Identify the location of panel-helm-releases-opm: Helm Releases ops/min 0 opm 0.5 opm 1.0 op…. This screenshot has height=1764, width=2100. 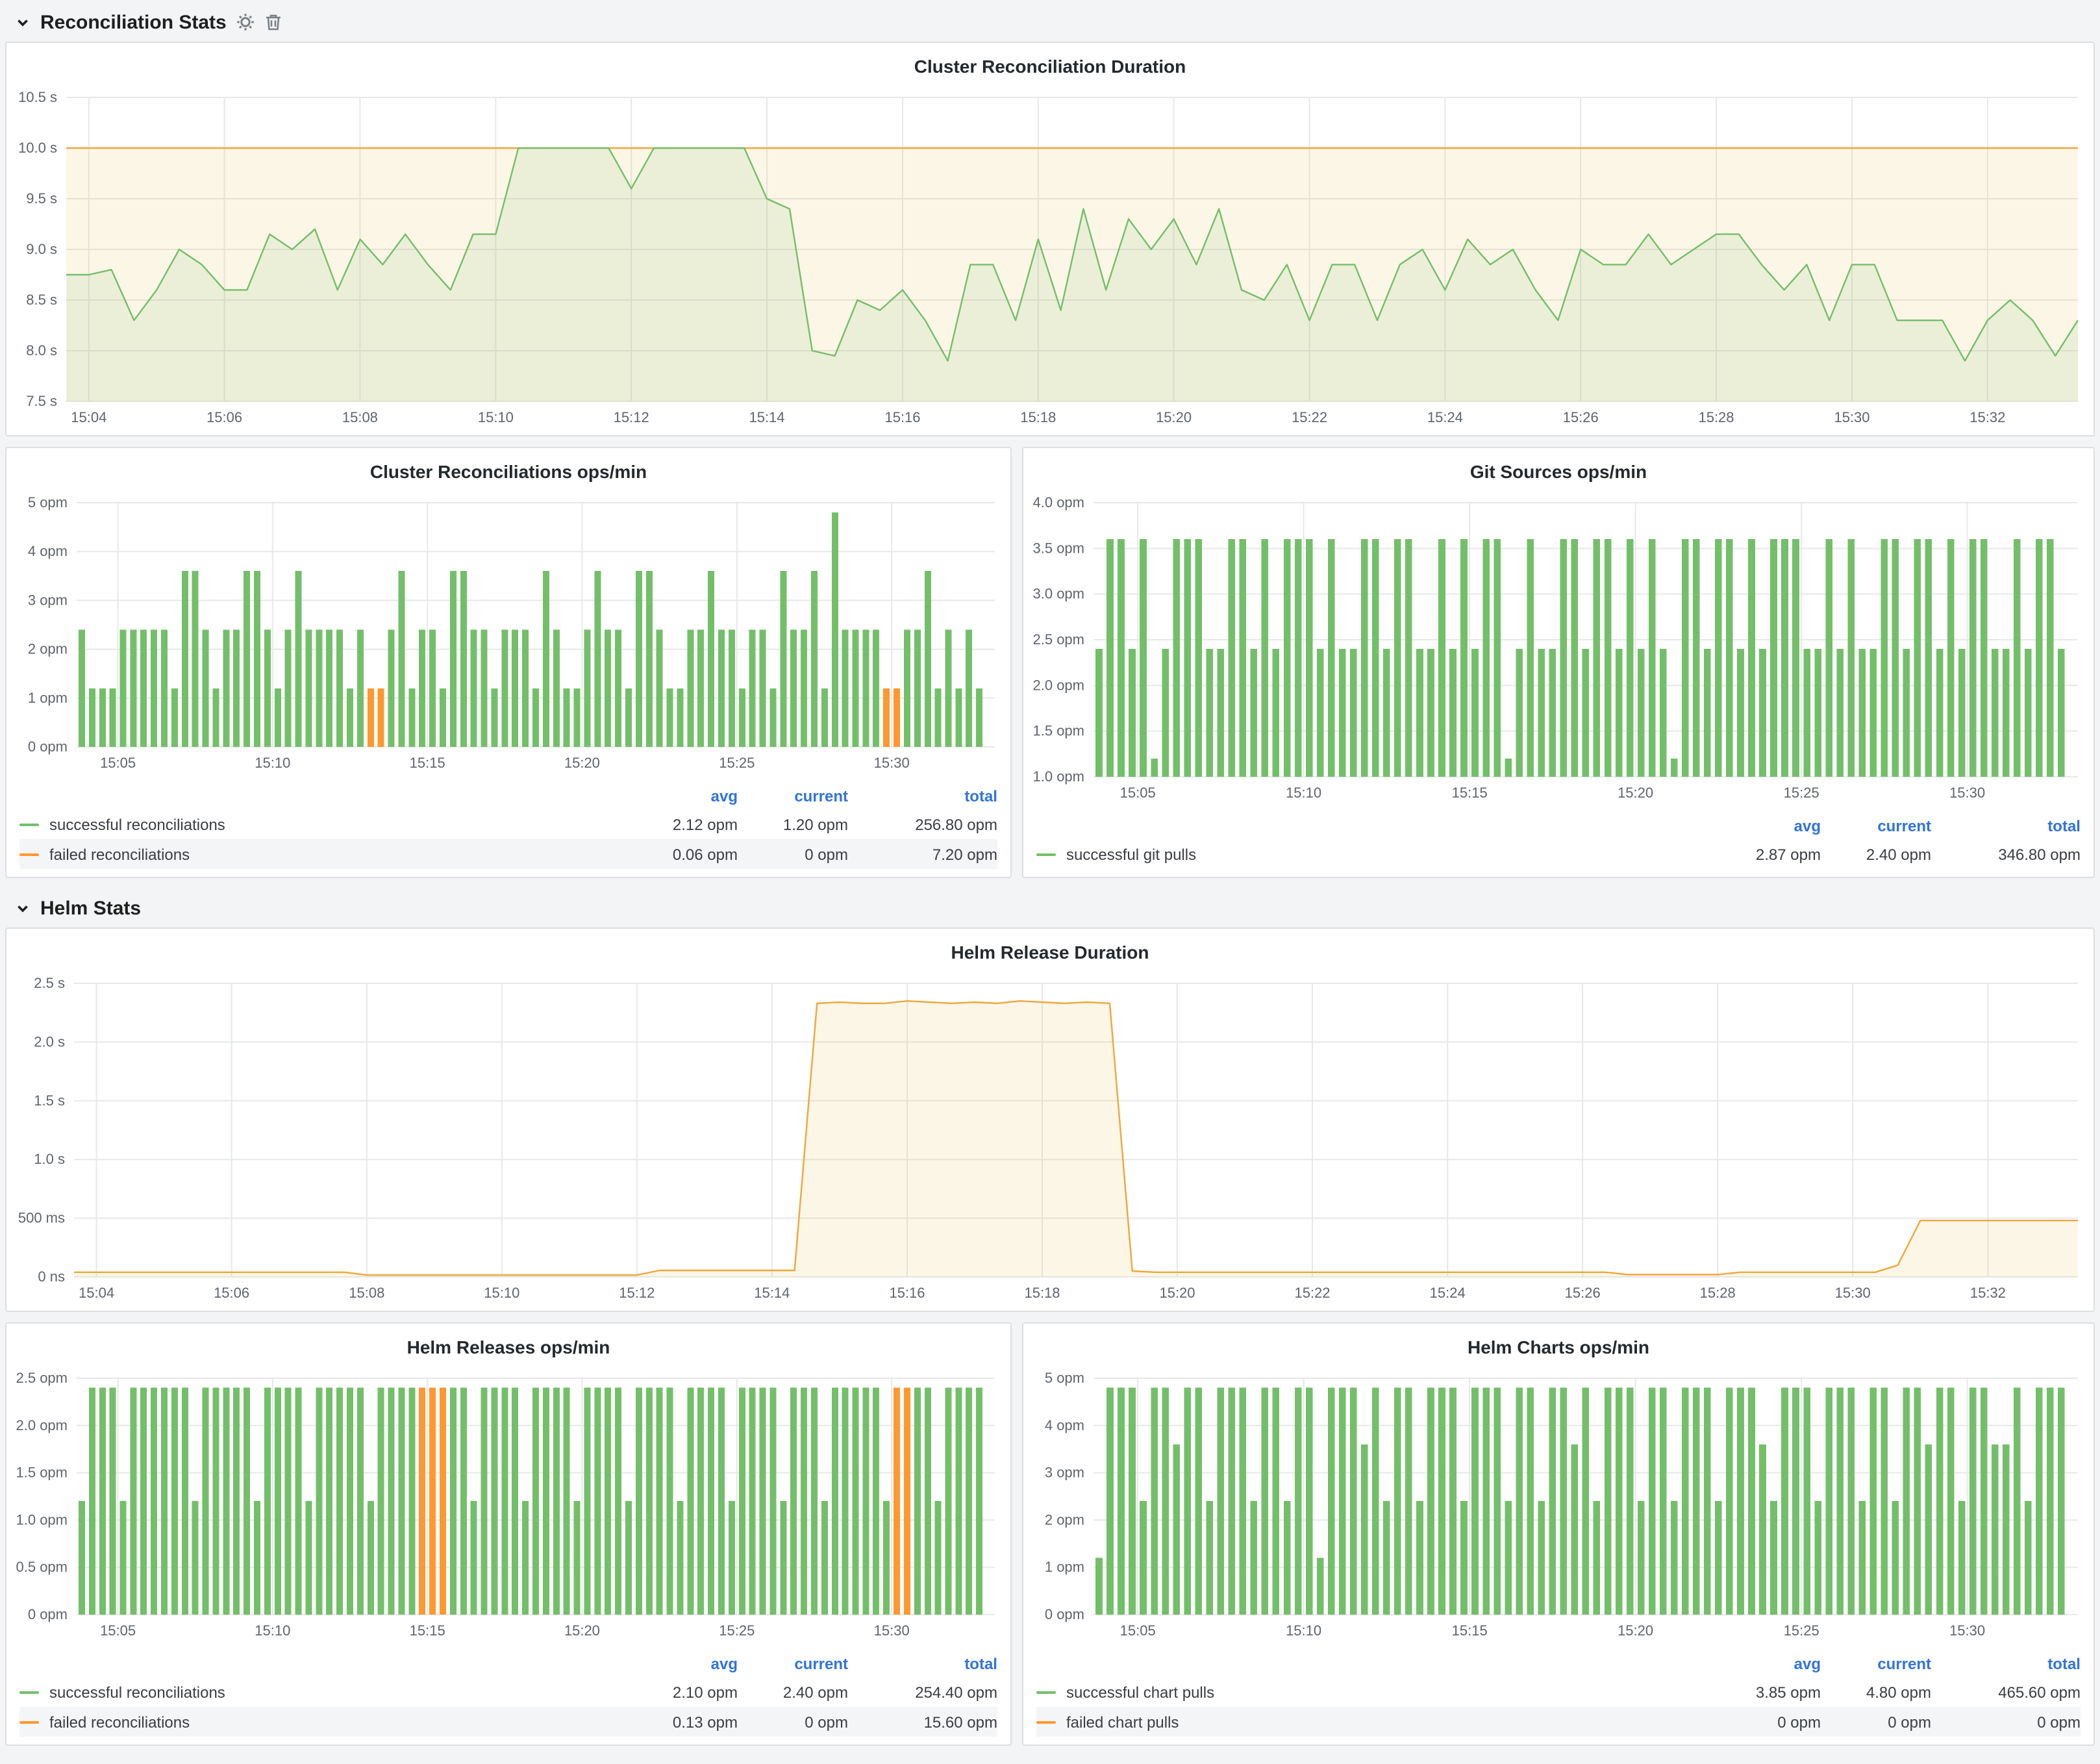
(508, 1534).